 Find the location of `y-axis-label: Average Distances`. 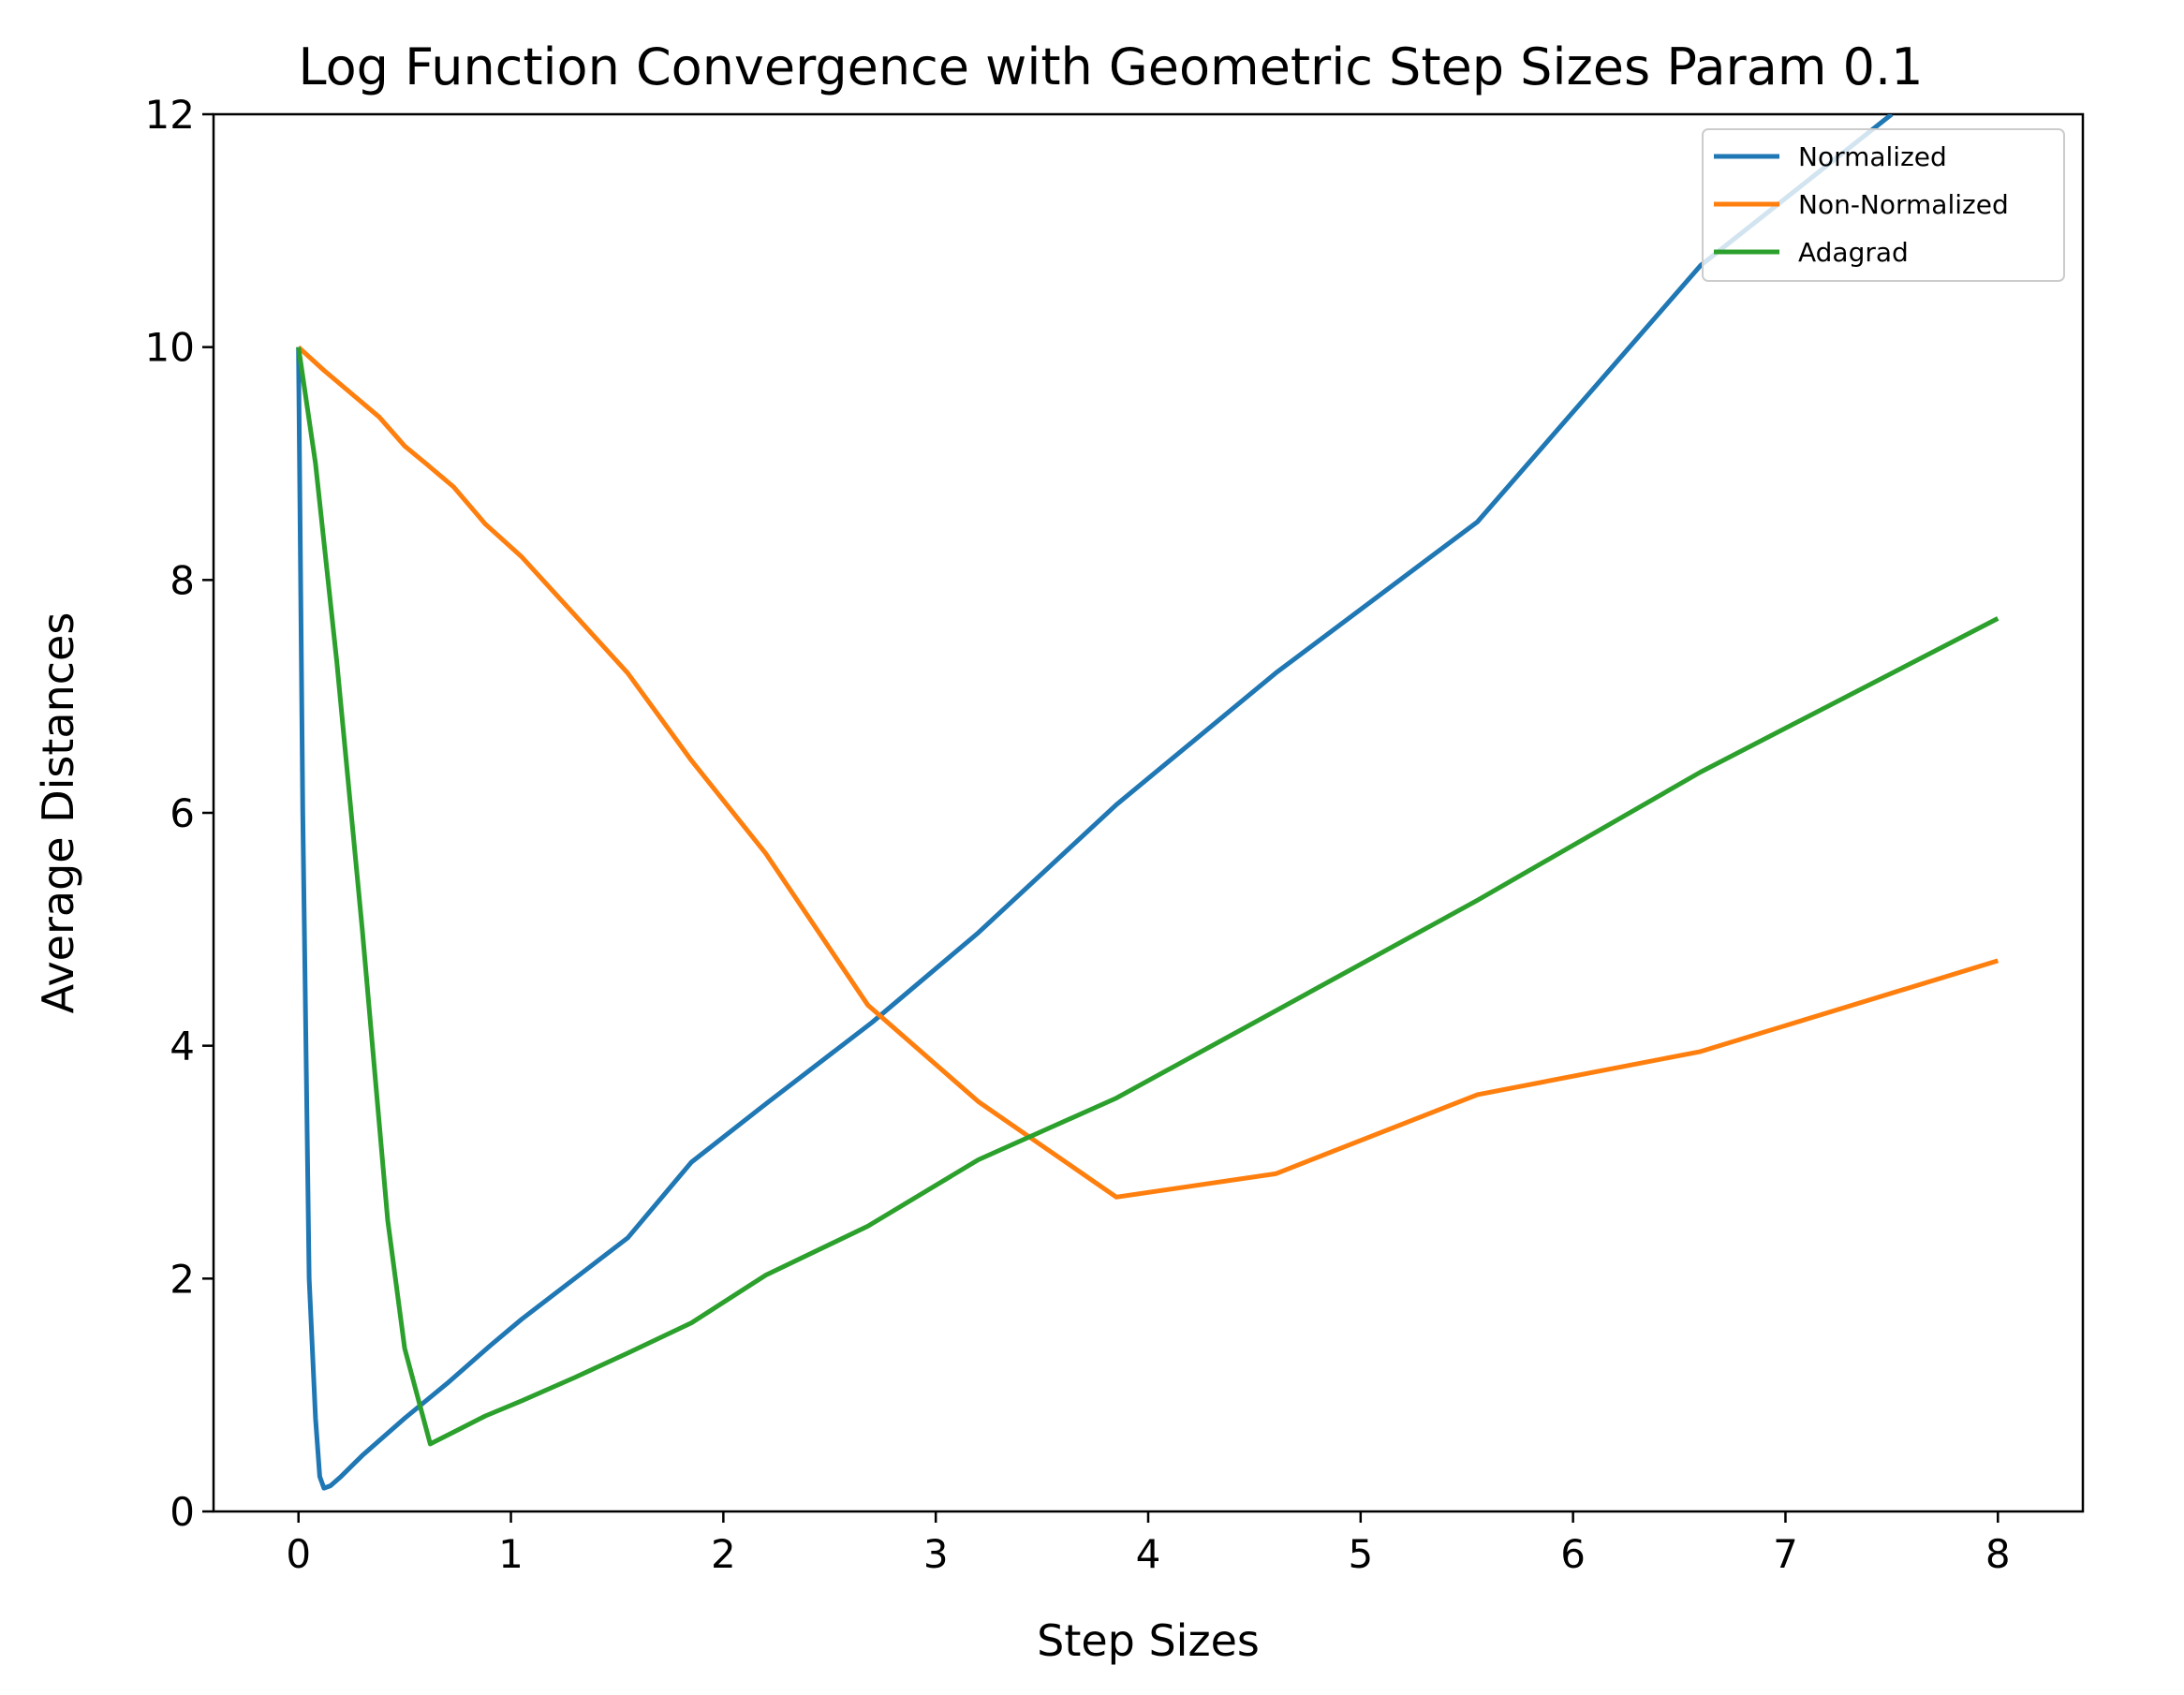

y-axis-label: Average Distances is located at coordinates (58, 813).